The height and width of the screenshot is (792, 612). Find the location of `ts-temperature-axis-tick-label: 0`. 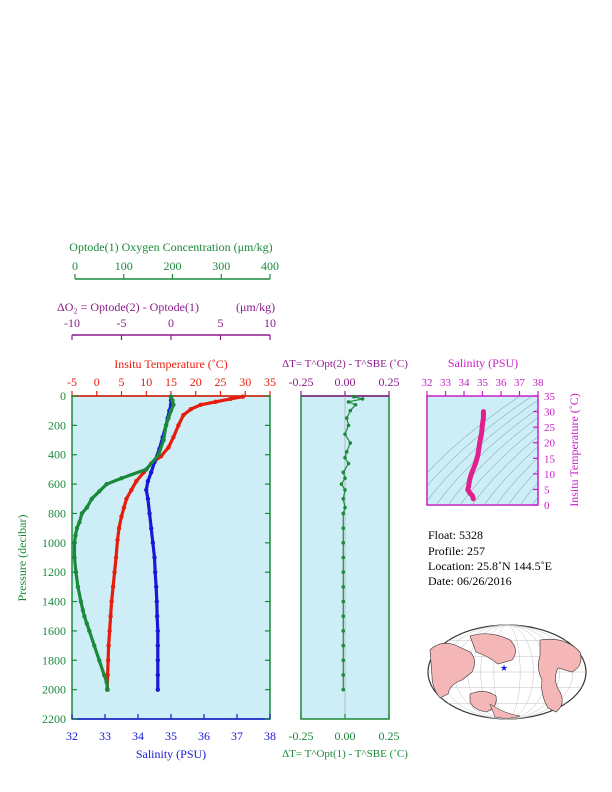

ts-temperature-axis-tick-label: 0 is located at coordinates (547, 506).